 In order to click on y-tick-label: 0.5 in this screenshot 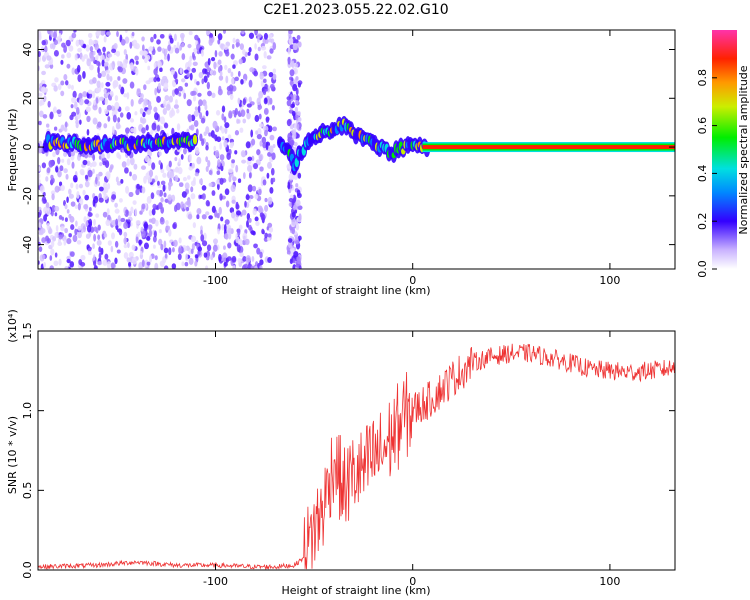, I will do `click(27, 491)`.